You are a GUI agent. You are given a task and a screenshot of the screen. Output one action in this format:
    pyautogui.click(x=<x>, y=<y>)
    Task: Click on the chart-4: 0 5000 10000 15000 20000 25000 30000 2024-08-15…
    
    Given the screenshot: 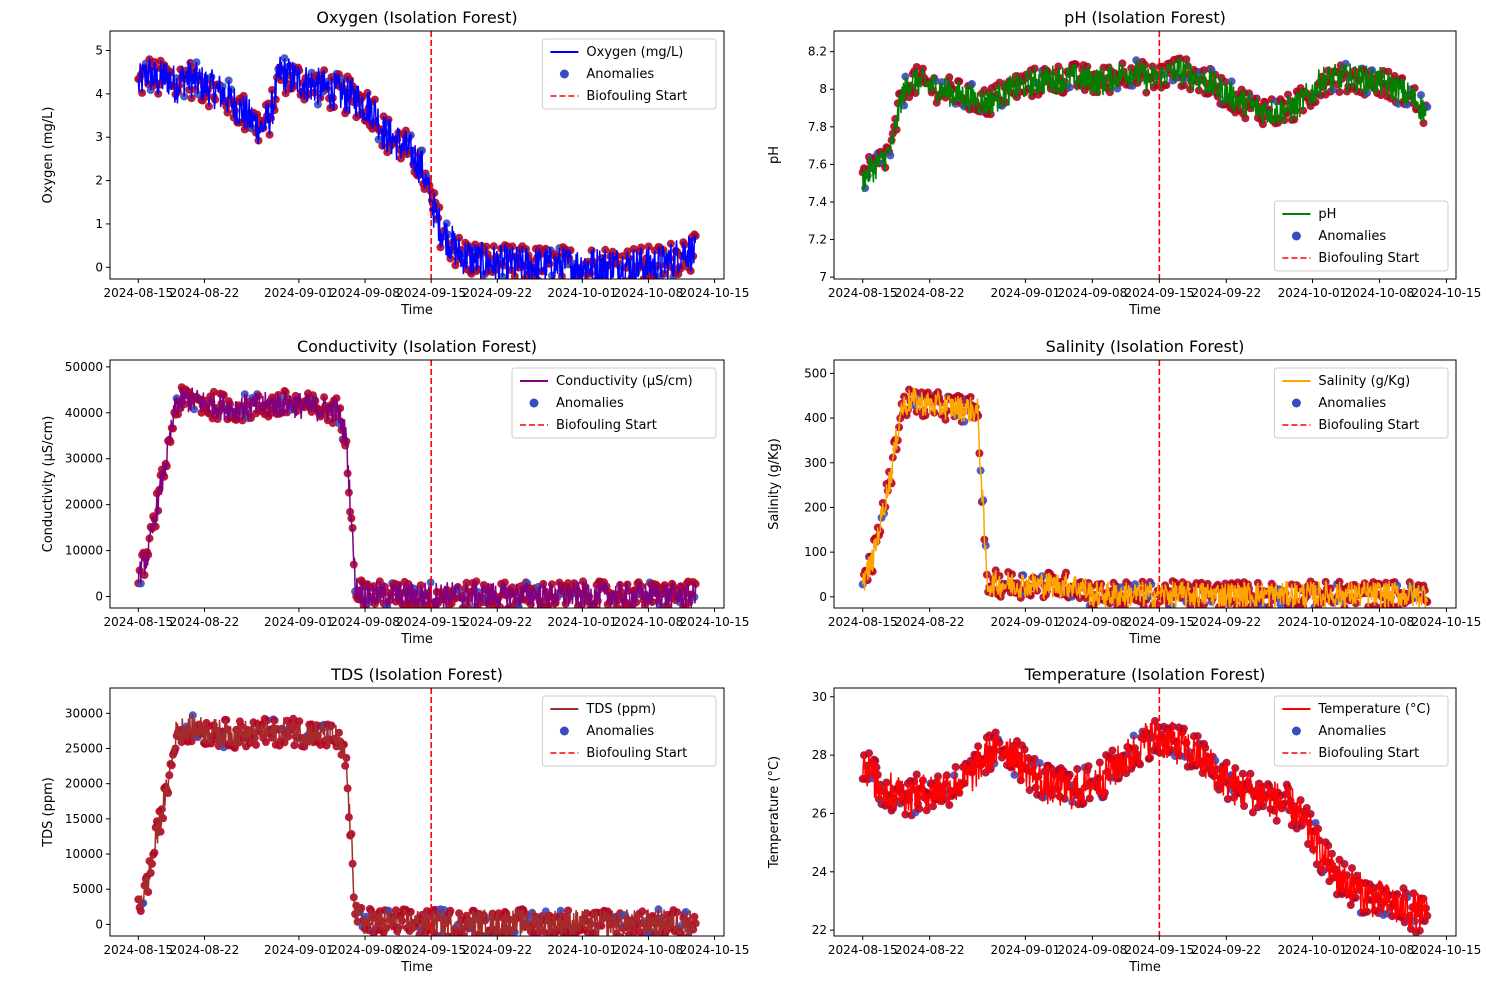 What is the action you would take?
    pyautogui.click(x=395, y=820)
    